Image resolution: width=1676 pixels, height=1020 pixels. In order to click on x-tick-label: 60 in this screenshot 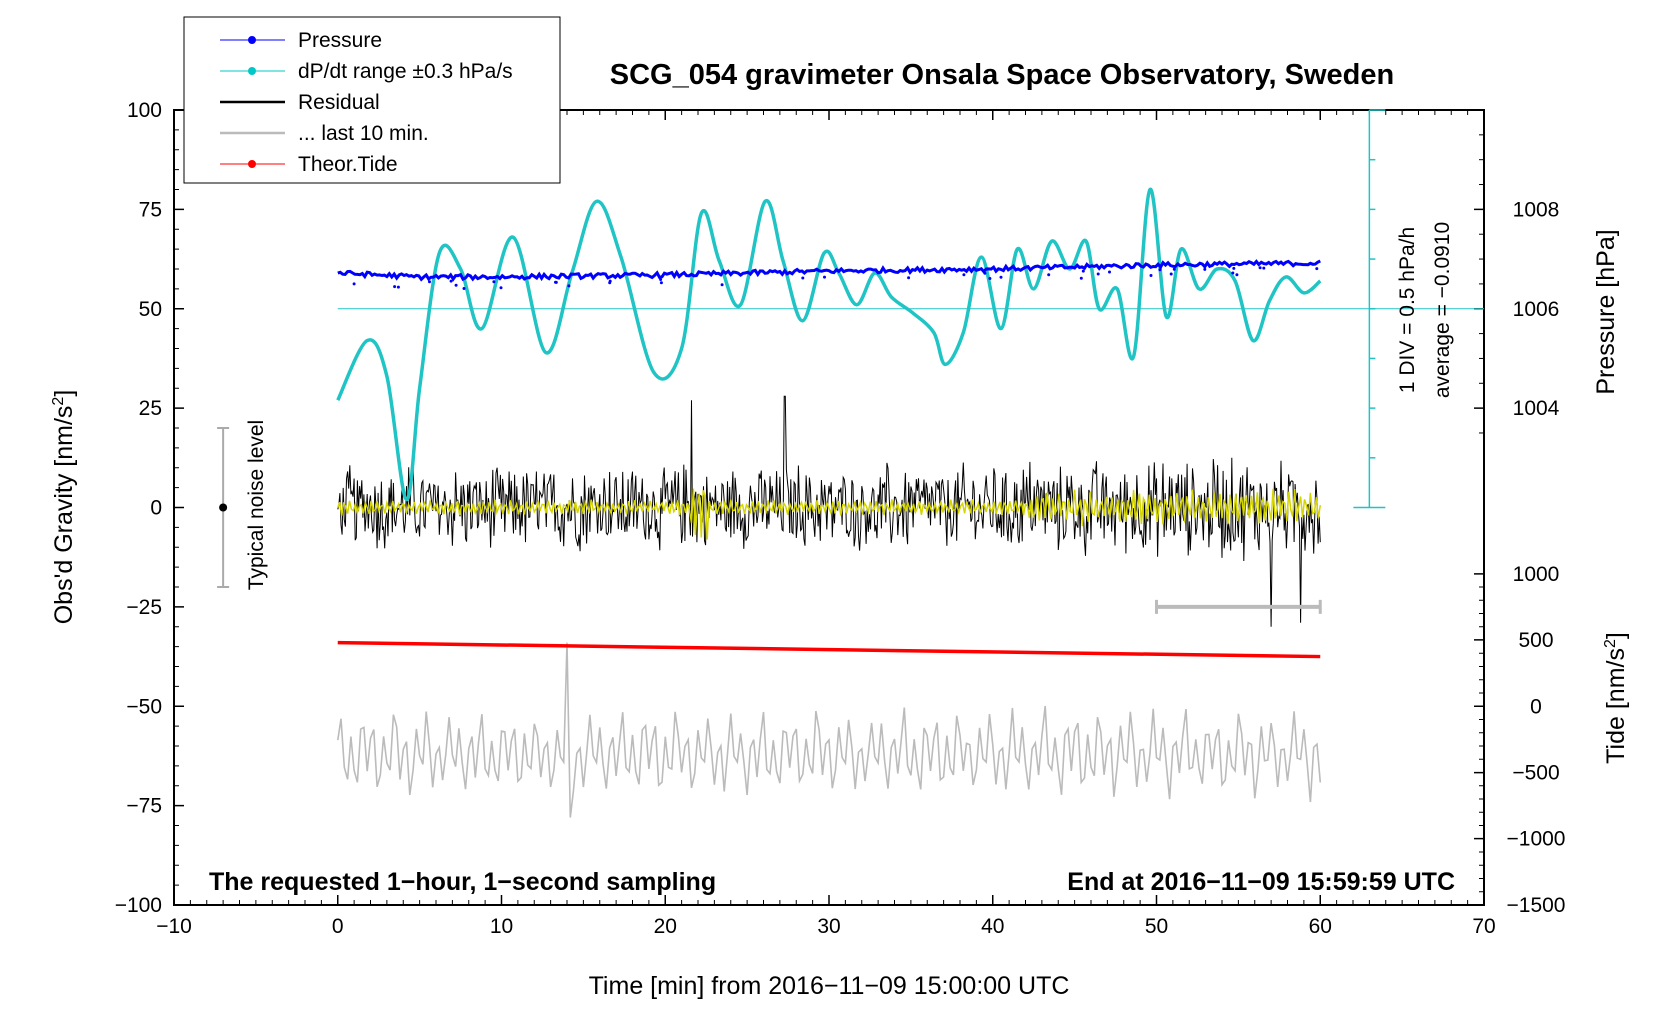, I will do `click(1320, 926)`.